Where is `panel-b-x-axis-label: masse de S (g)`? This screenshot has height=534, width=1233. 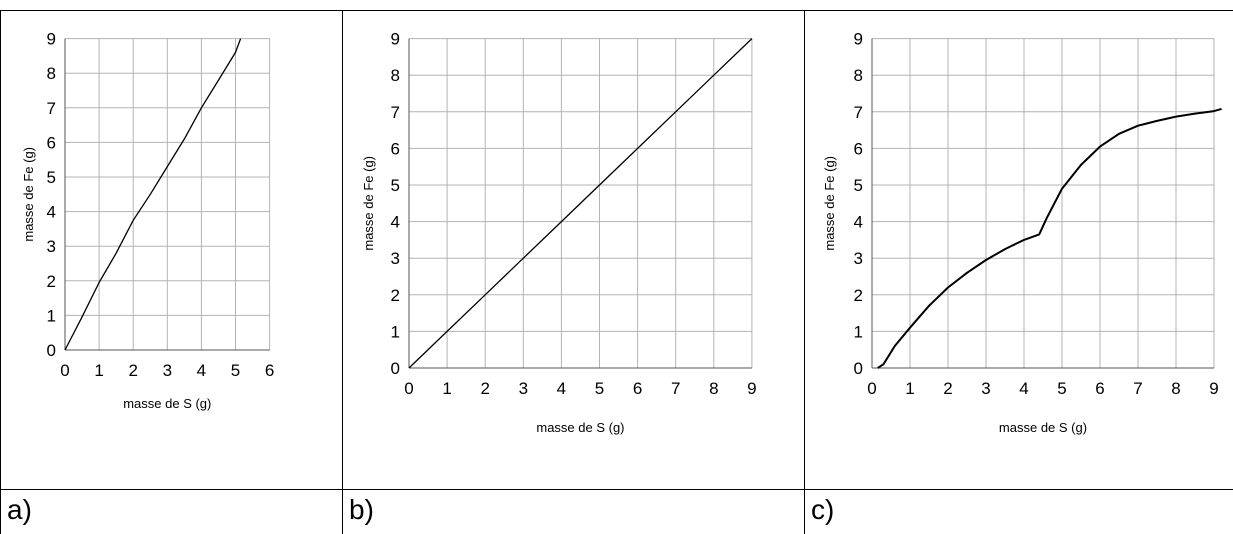 panel-b-x-axis-label: masse de S (g) is located at coordinates (580, 427).